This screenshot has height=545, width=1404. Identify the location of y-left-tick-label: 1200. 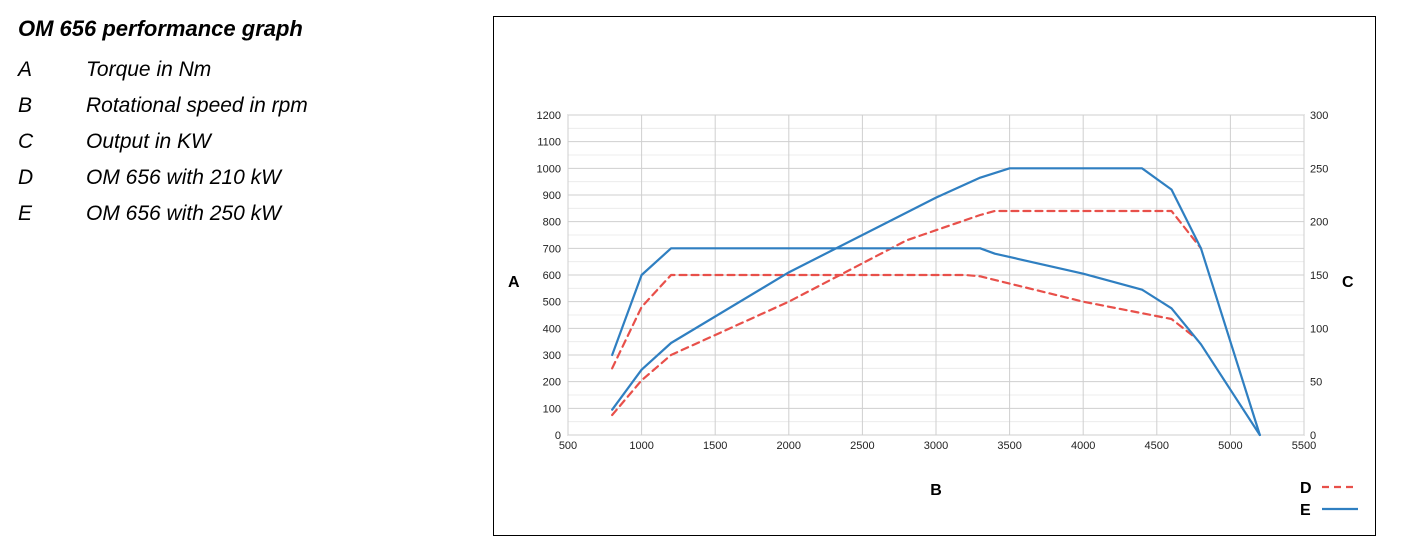
(549, 116).